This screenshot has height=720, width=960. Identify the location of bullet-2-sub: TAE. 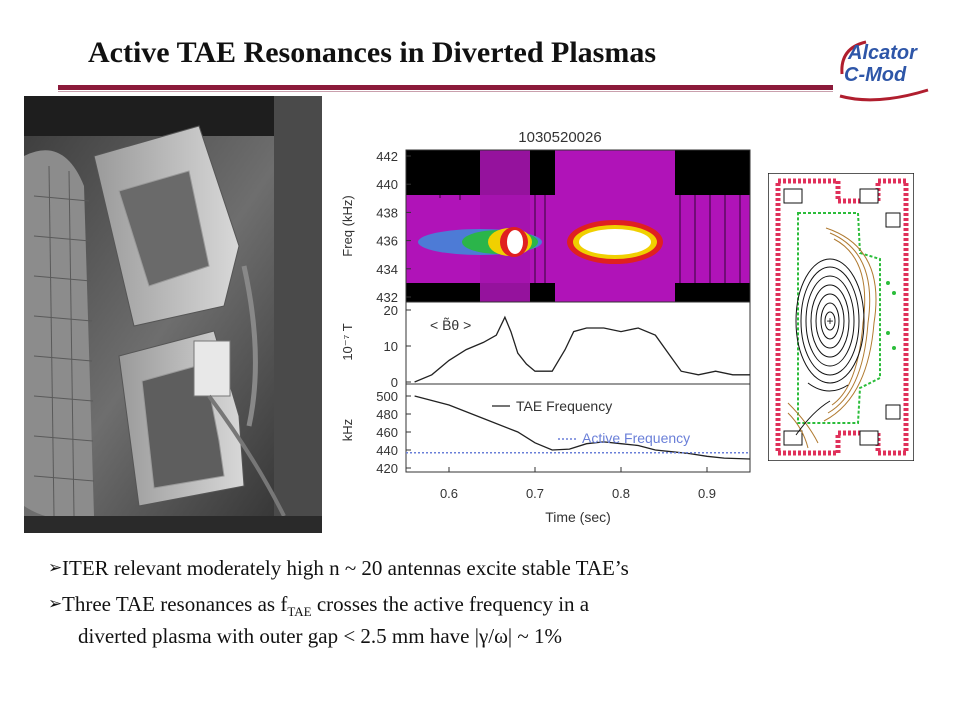
(299, 612).